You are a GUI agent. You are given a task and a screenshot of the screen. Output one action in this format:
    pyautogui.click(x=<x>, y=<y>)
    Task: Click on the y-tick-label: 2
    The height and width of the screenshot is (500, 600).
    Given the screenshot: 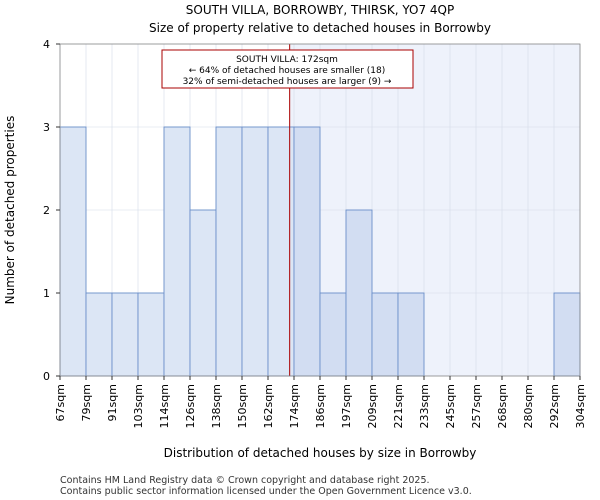 What is the action you would take?
    pyautogui.click(x=46, y=210)
    